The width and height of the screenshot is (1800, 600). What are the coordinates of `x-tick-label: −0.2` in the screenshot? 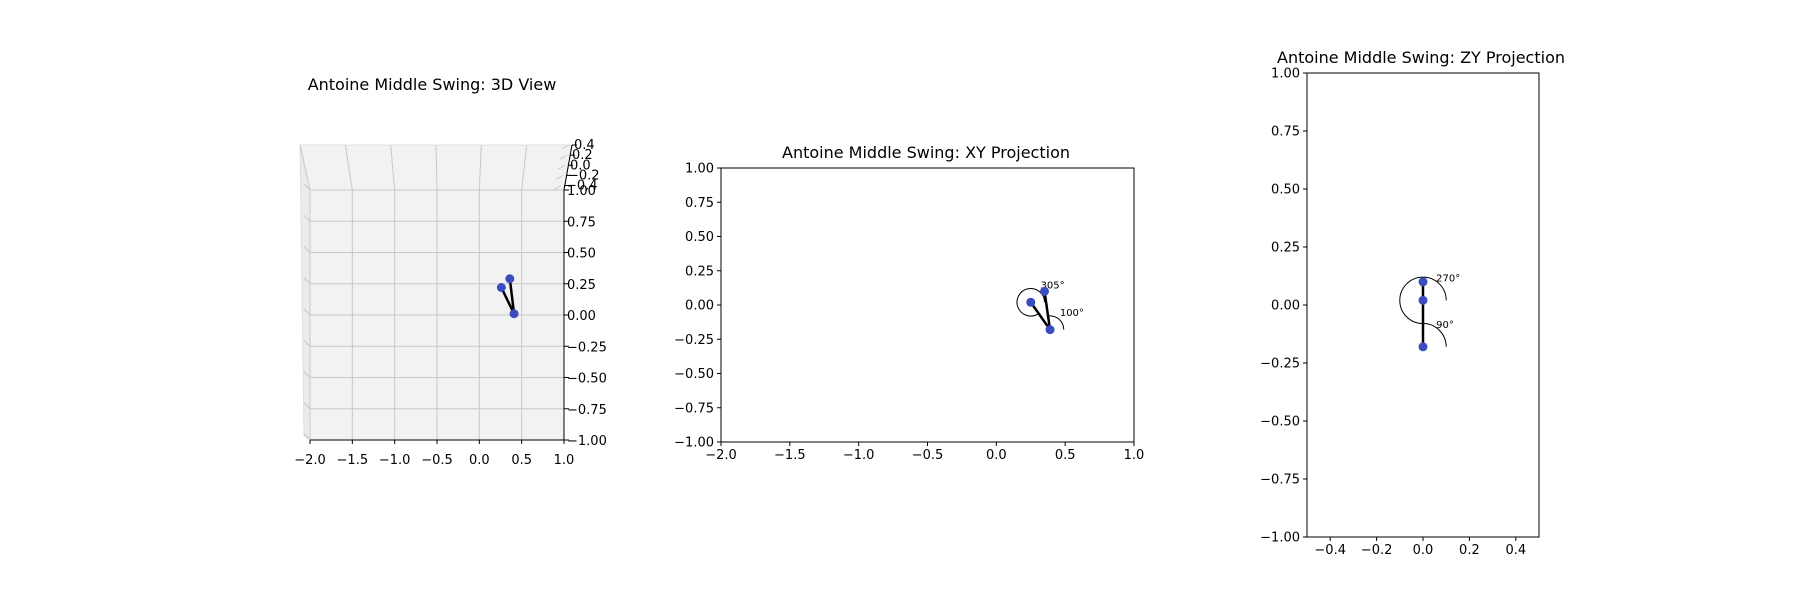 It's located at (1377, 550).